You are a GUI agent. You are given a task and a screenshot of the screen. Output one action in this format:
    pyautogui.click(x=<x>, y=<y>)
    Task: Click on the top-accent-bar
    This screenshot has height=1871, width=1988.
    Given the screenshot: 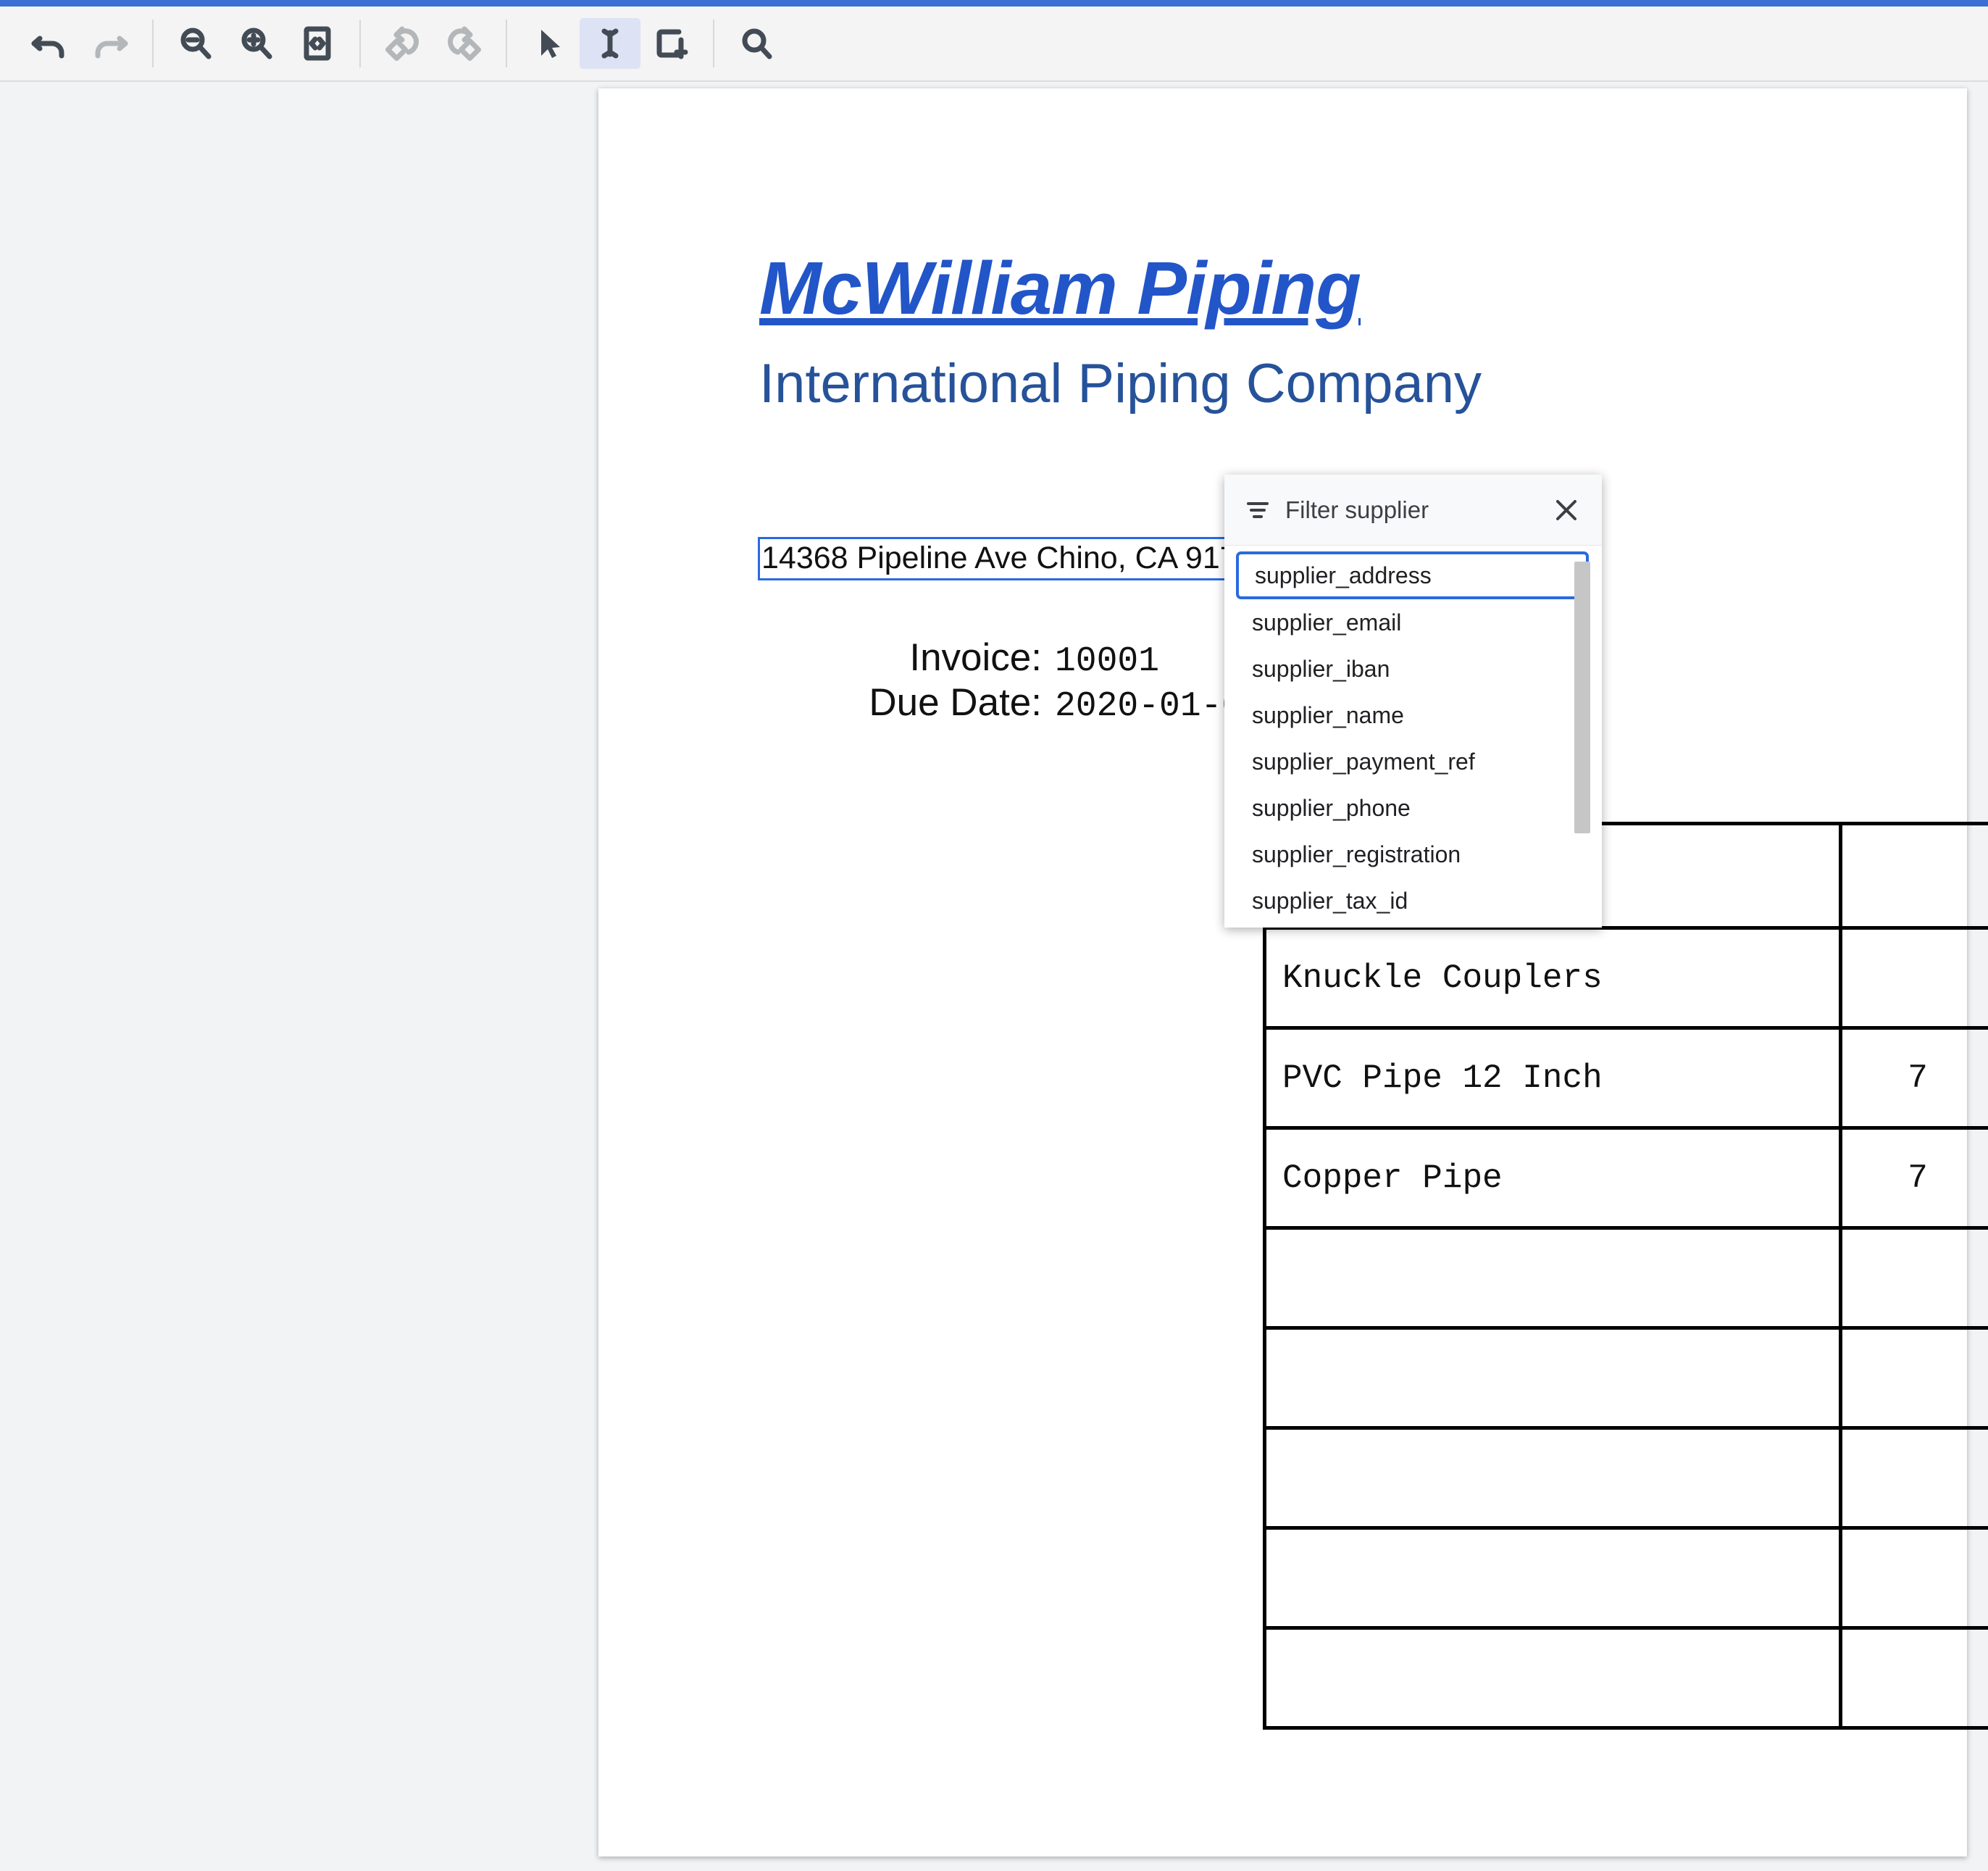 What is the action you would take?
    pyautogui.click(x=994, y=3)
    